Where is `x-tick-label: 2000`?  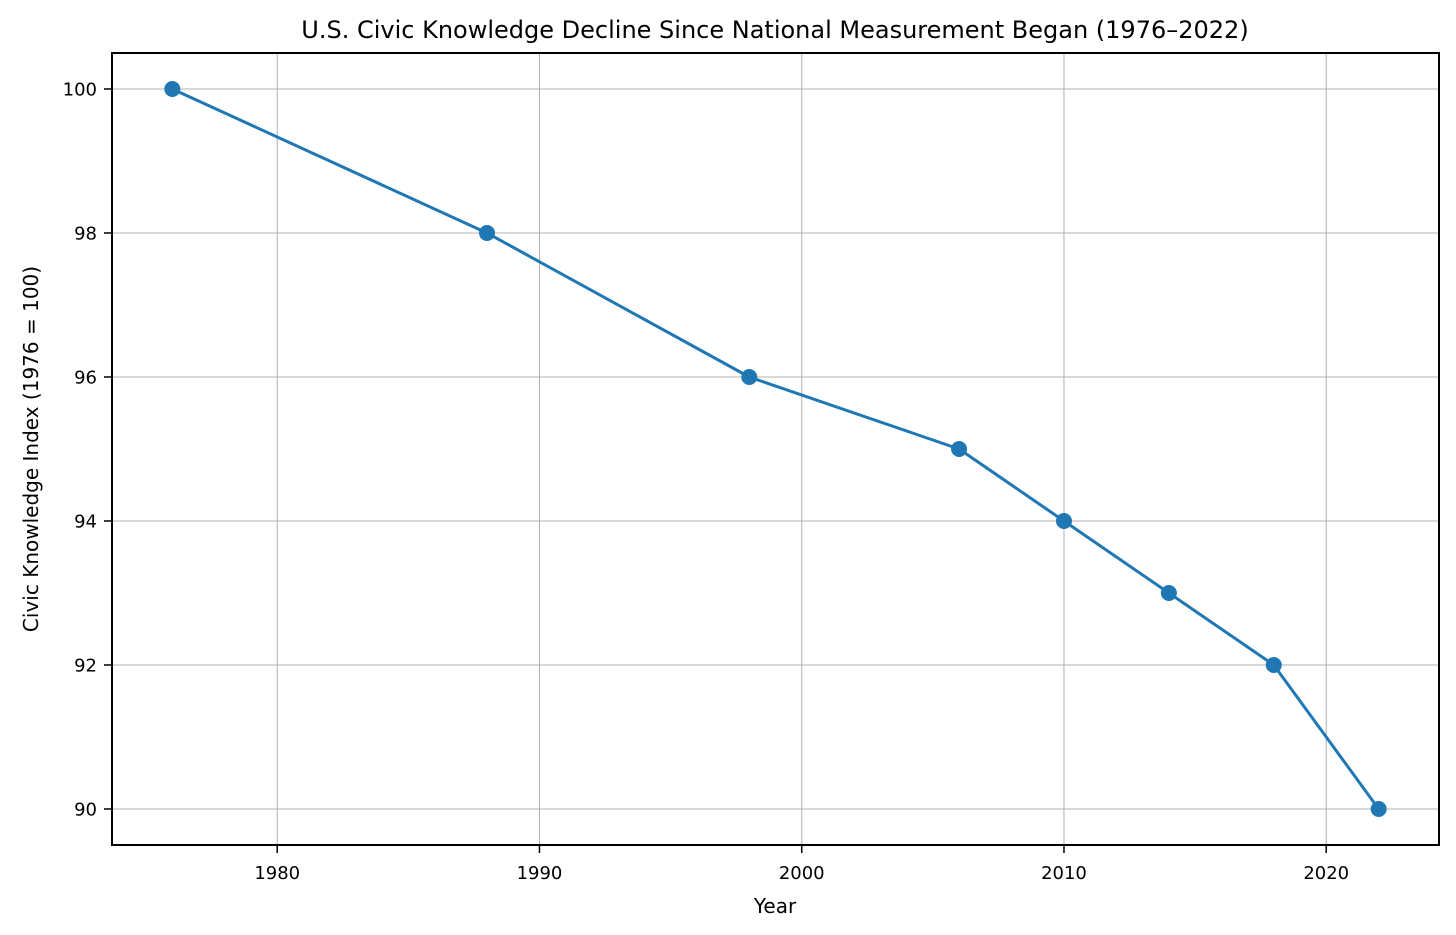
x-tick-label: 2000 is located at coordinates (802, 873).